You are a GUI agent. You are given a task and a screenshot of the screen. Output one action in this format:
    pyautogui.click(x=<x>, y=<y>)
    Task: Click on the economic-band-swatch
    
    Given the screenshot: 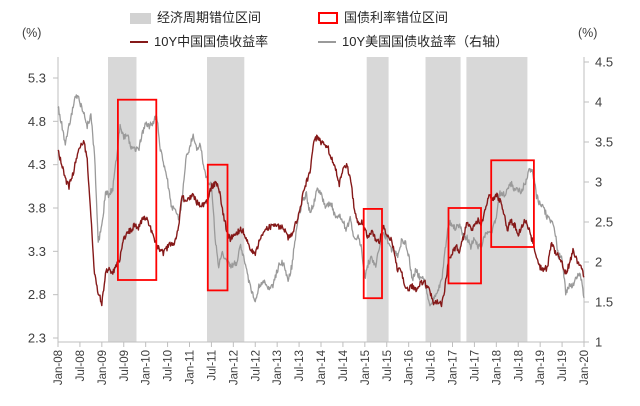 What is the action you would take?
    pyautogui.click(x=140, y=18)
    